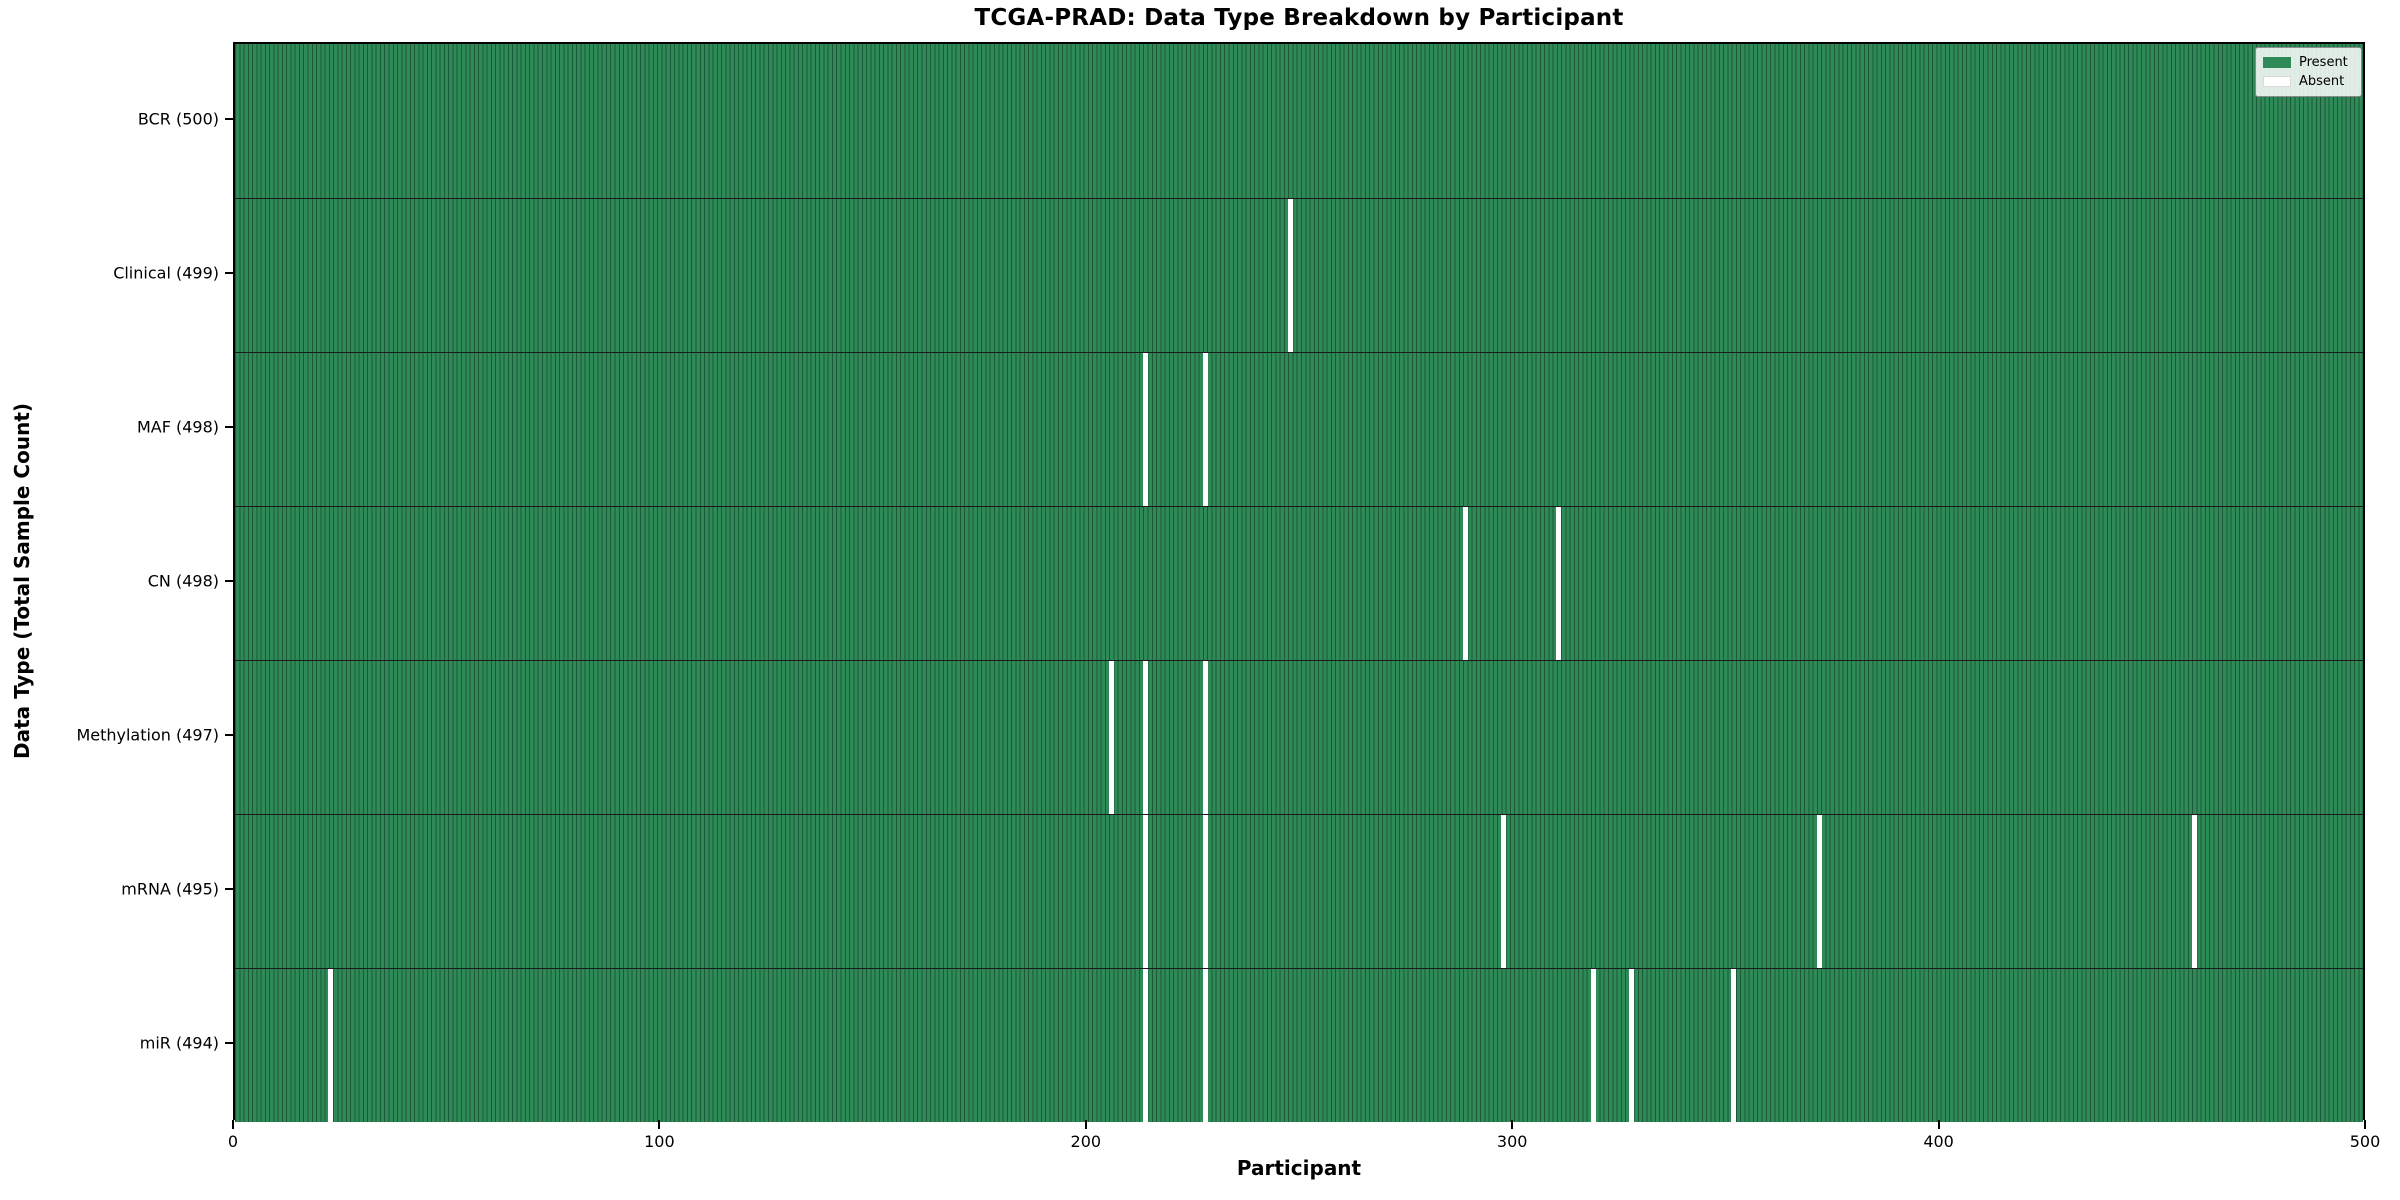 This screenshot has width=2400, height=1200. I want to click on legend-item-absent: Absent, so click(2308, 81).